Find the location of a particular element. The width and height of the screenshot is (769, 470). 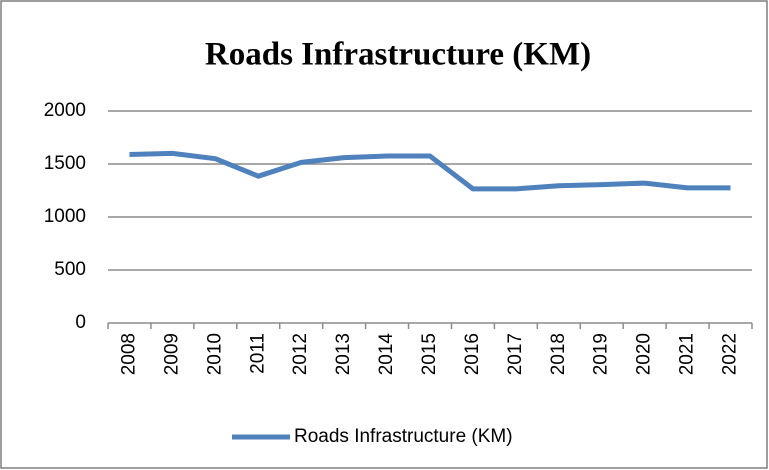

x-tick-label: 2008 is located at coordinates (128, 354).